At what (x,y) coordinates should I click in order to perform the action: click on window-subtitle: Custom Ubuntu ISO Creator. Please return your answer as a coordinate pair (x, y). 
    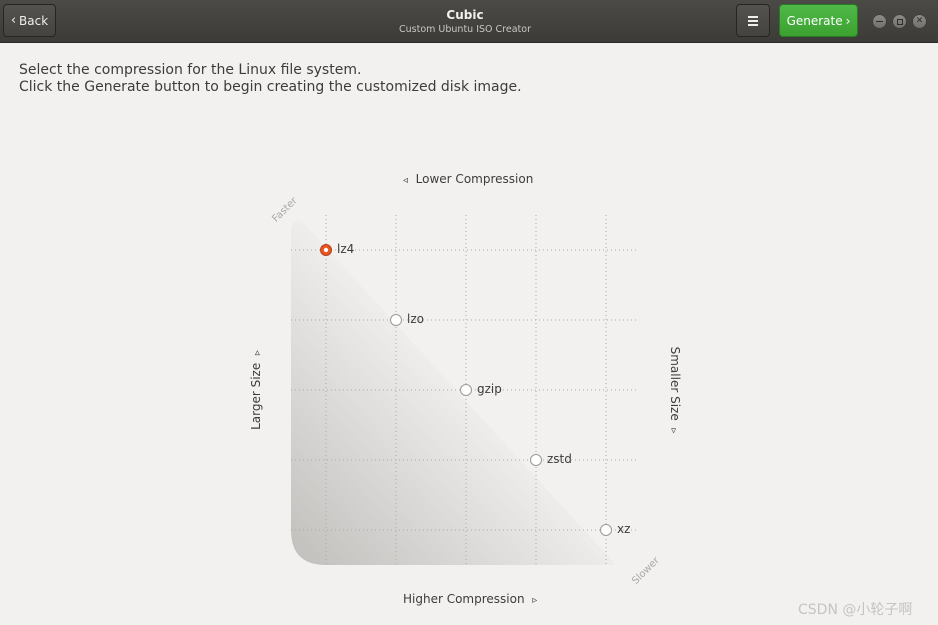
    Looking at the image, I should click on (465, 29).